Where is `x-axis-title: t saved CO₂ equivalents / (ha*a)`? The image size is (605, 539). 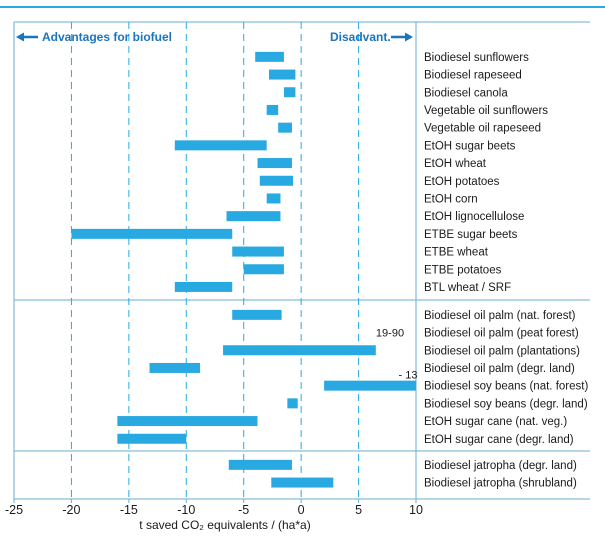 x-axis-title: t saved CO₂ equivalents / (ha*a) is located at coordinates (224, 525).